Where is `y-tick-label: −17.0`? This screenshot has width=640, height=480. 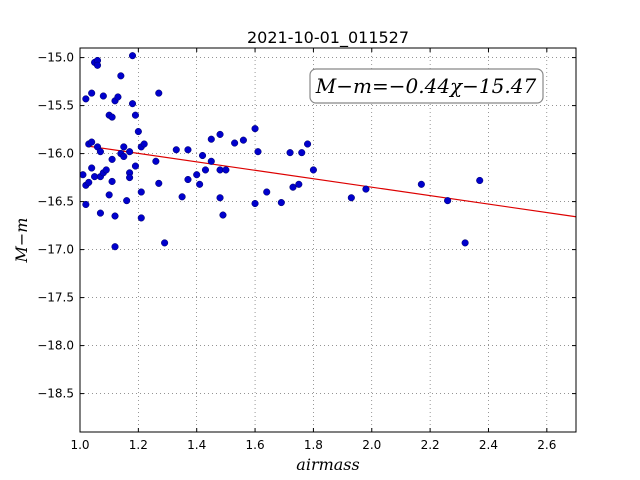 y-tick-label: −17.0 is located at coordinates (55, 250).